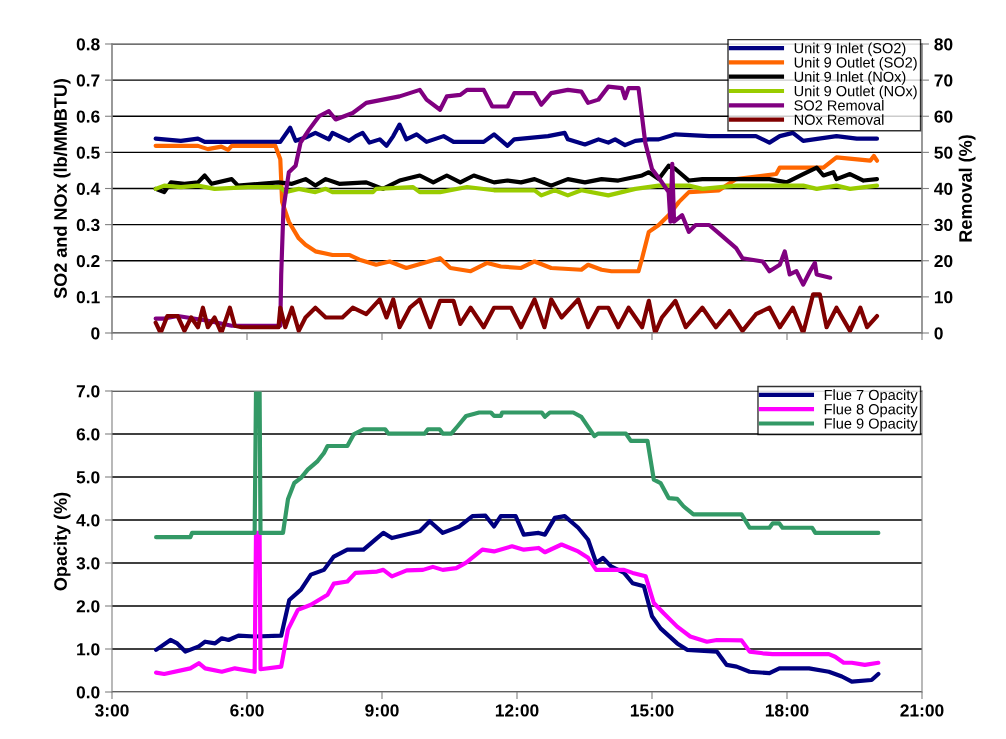 The height and width of the screenshot is (739, 1006). I want to click on y-tick-label: 3.0, so click(88, 563).